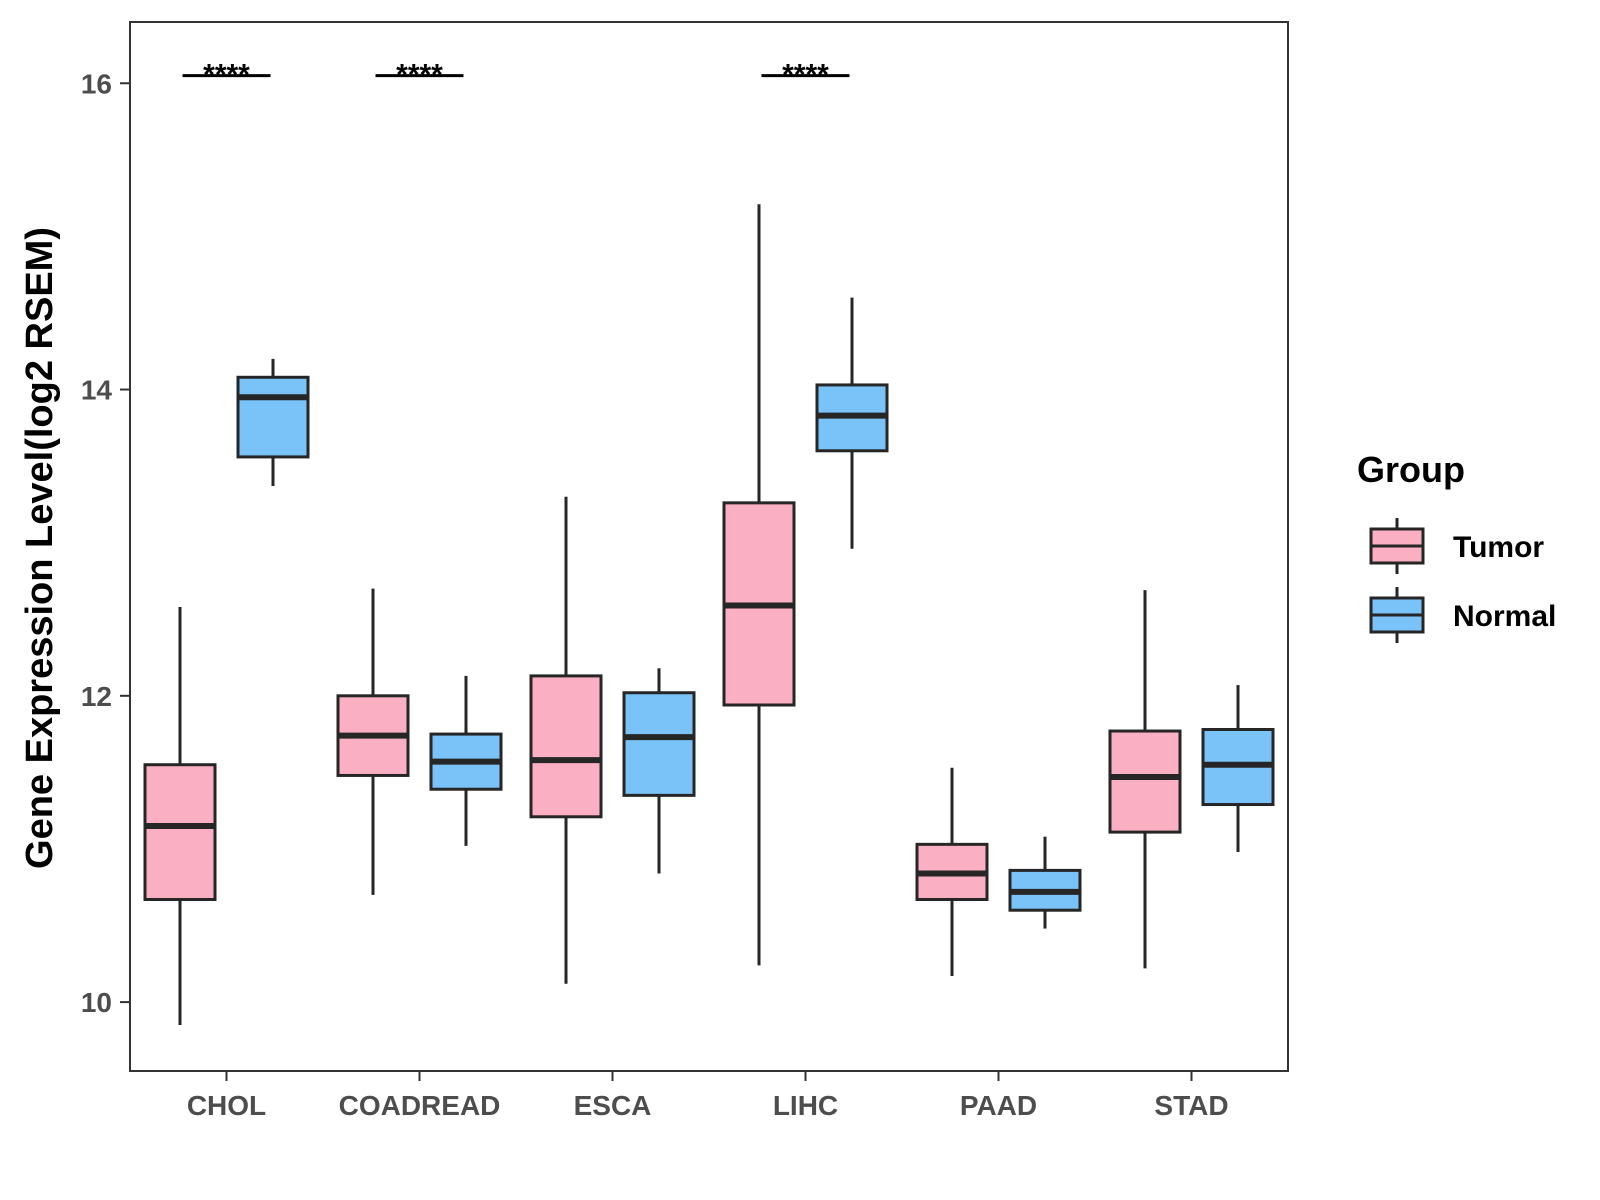 This screenshot has height=1200, width=1600. I want to click on x-tick-label: LIHC, so click(805, 1105).